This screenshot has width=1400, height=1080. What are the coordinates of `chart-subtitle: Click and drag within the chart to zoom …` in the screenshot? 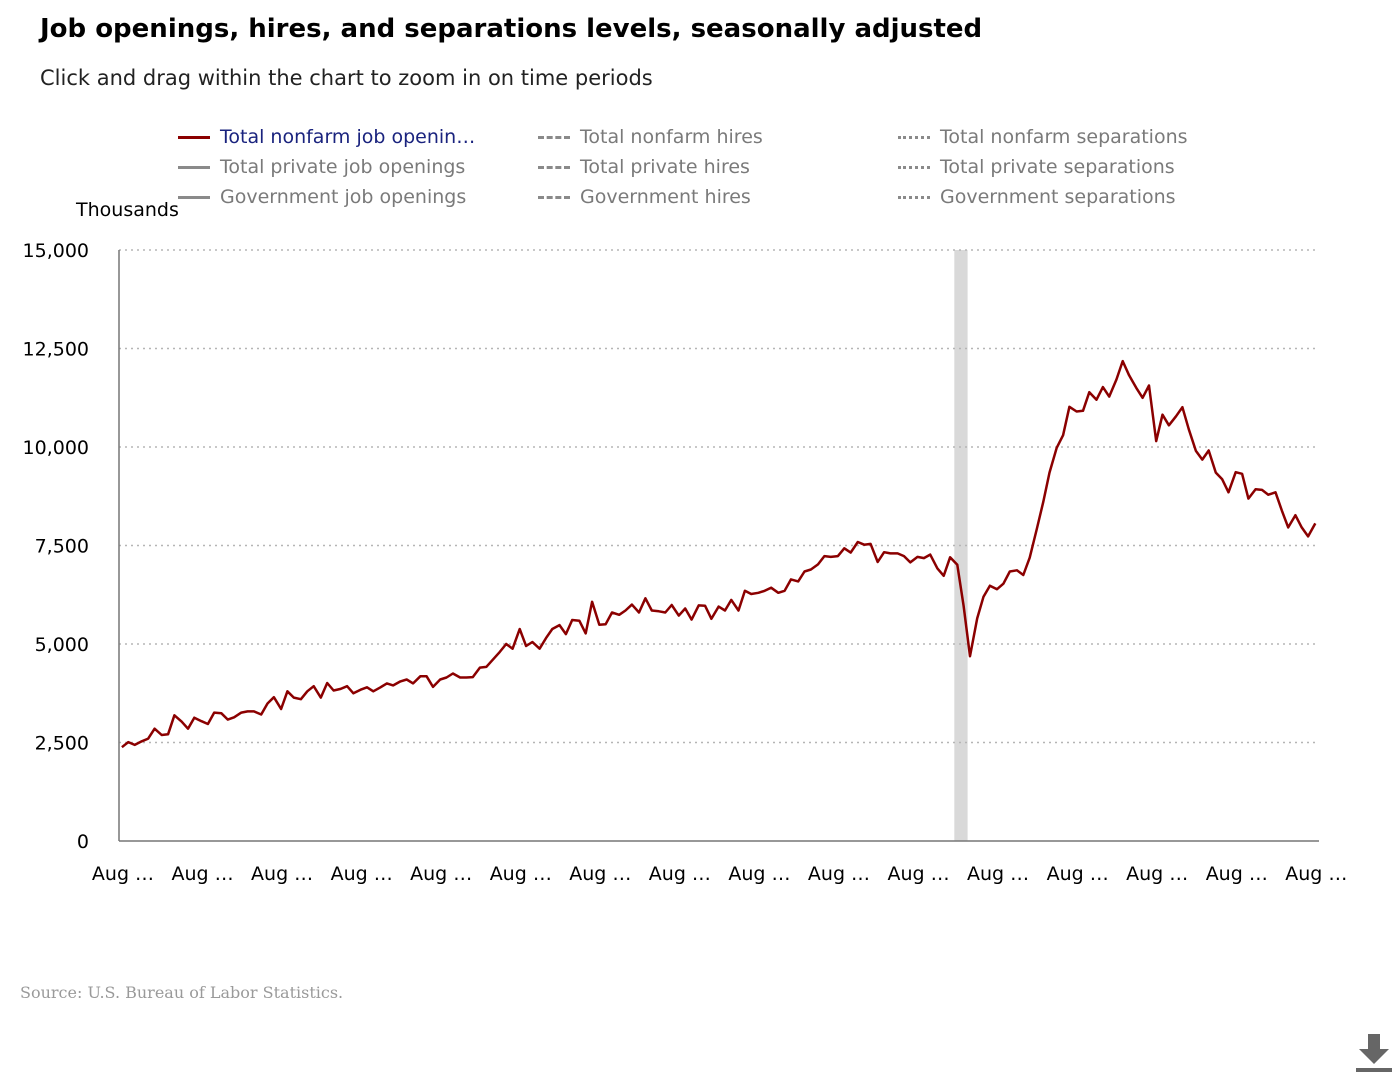 It's located at (346, 78).